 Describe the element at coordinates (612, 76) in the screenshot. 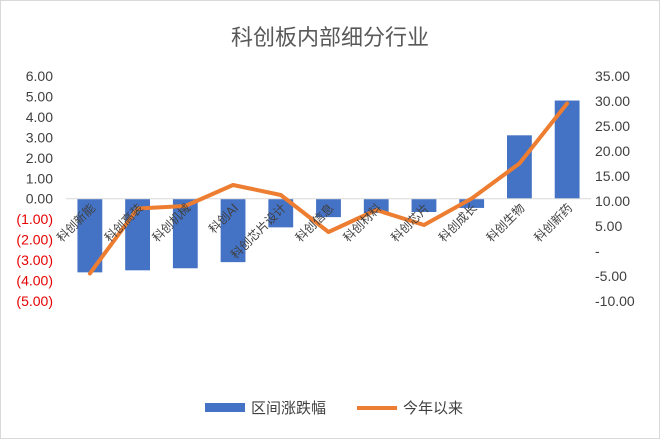

I see `right-tick-label: 35.00` at that location.